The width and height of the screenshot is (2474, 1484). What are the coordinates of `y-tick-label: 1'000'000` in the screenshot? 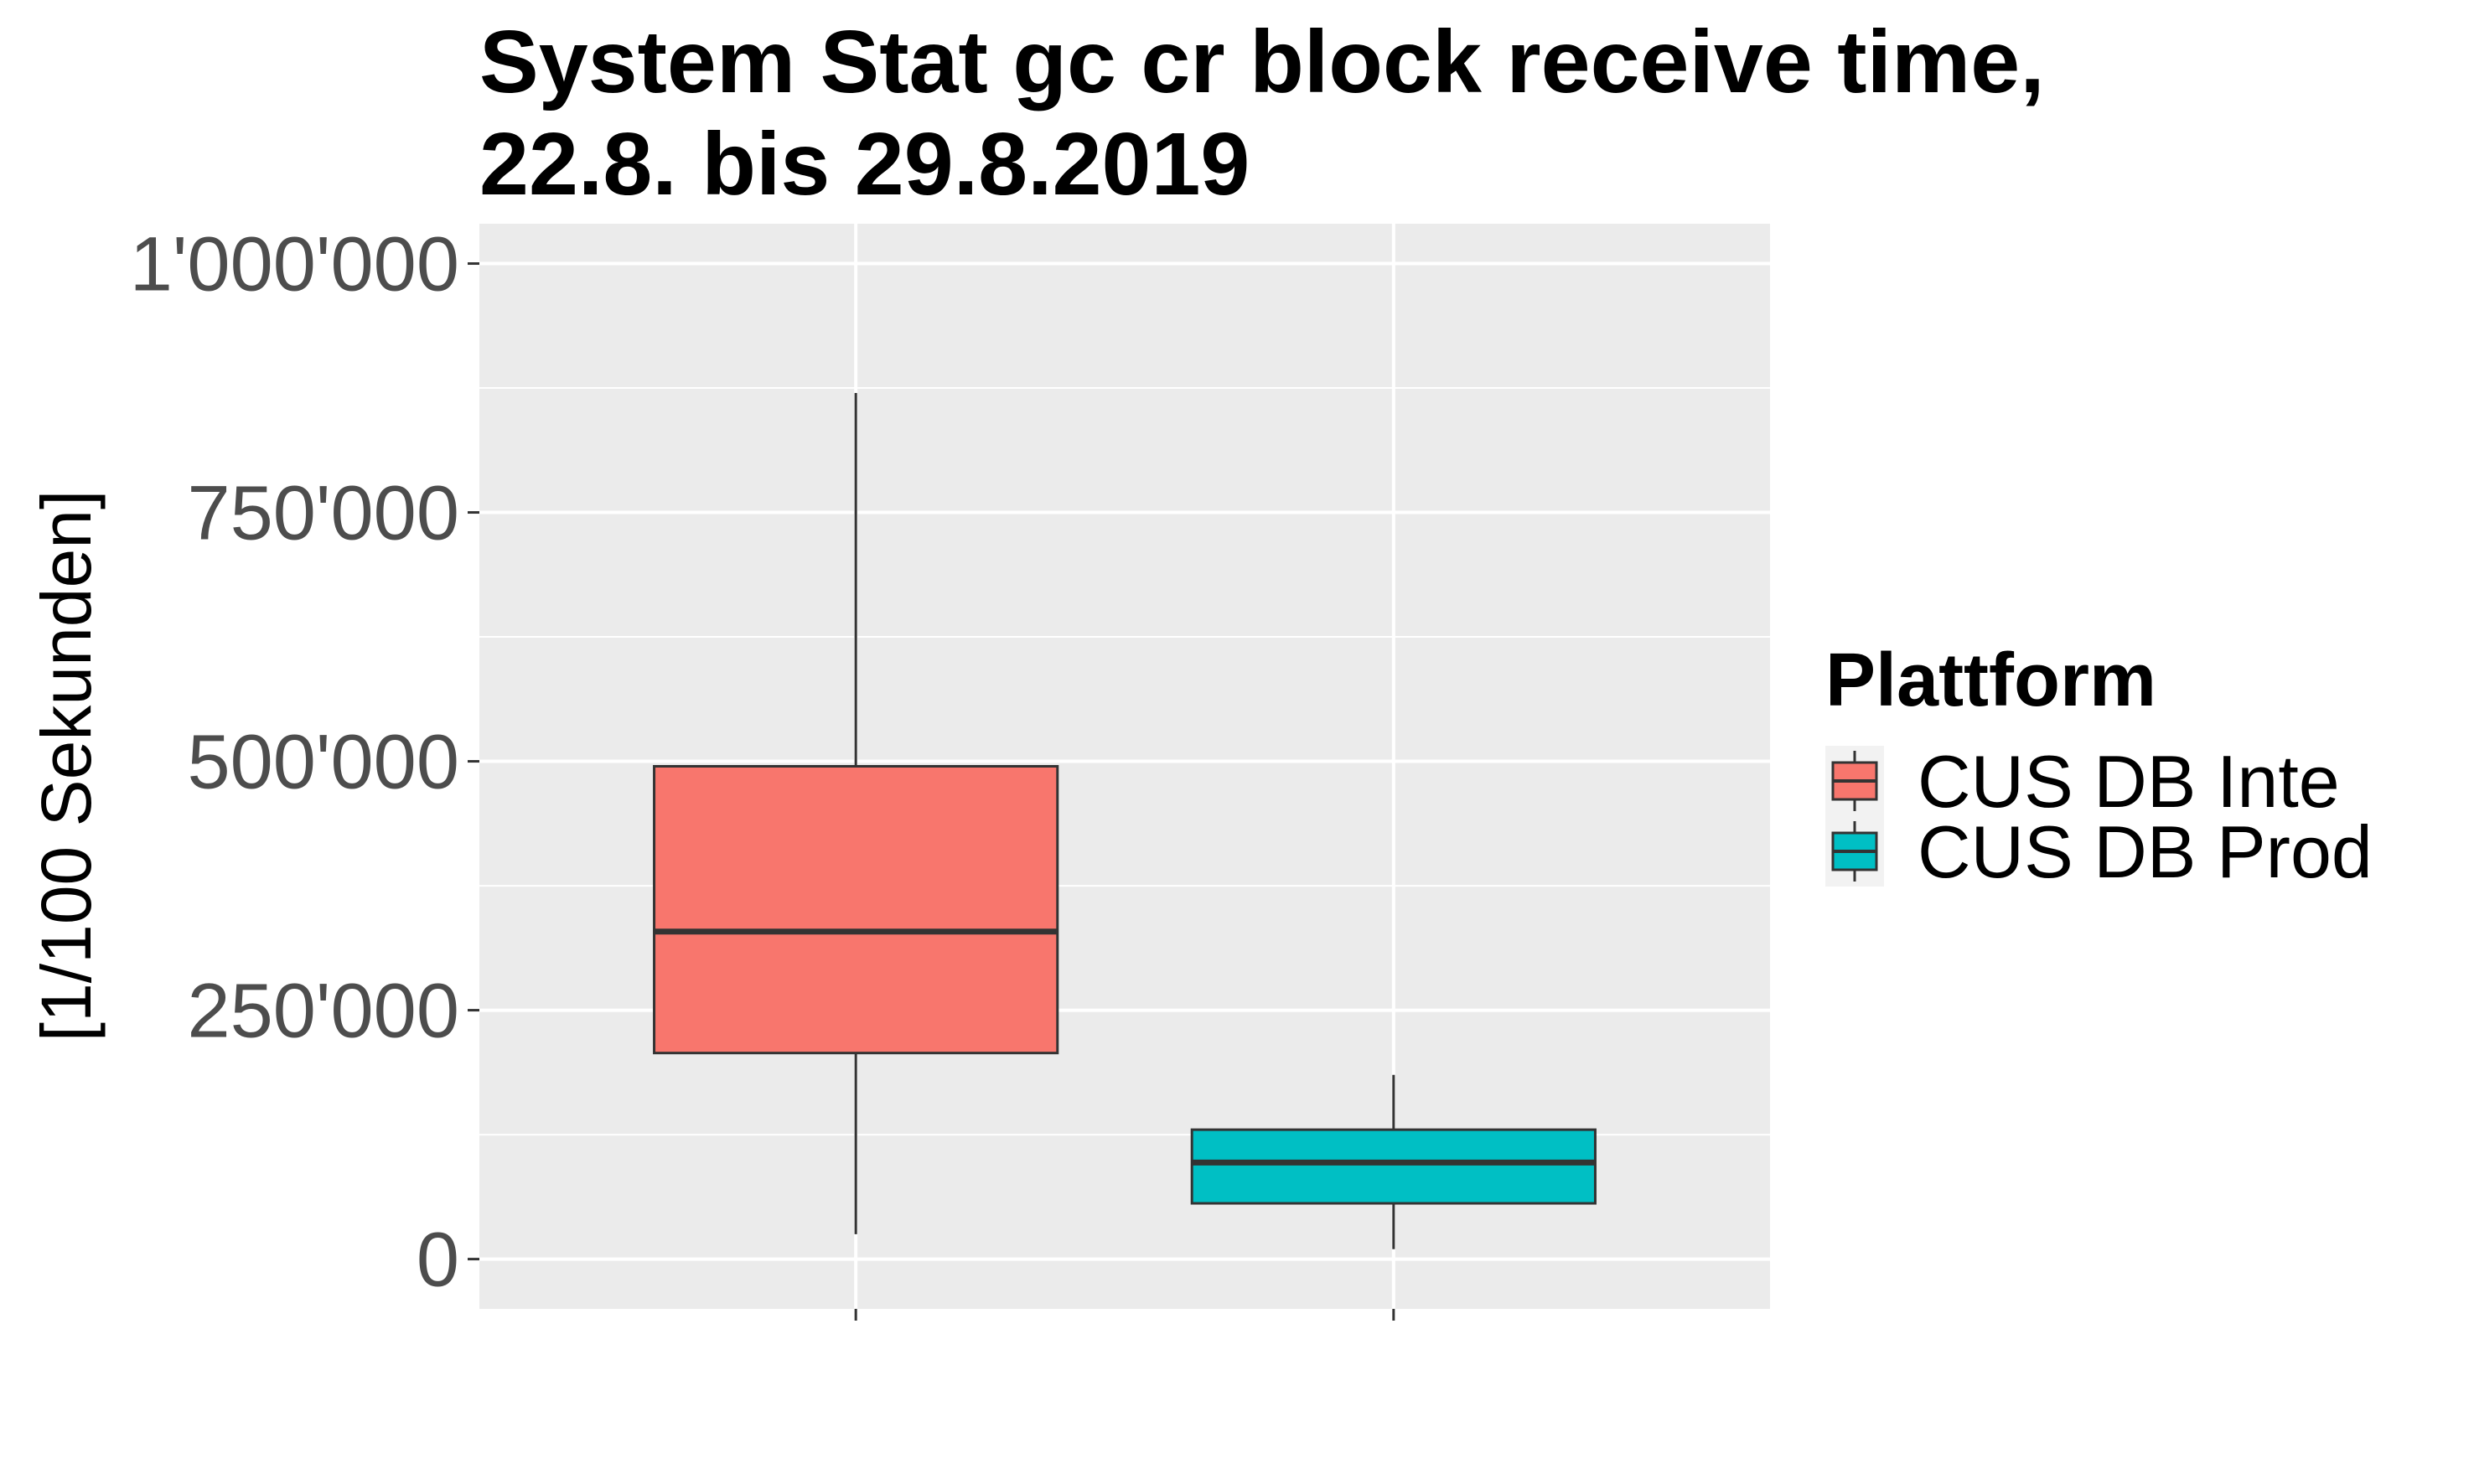 It's located at (294, 265).